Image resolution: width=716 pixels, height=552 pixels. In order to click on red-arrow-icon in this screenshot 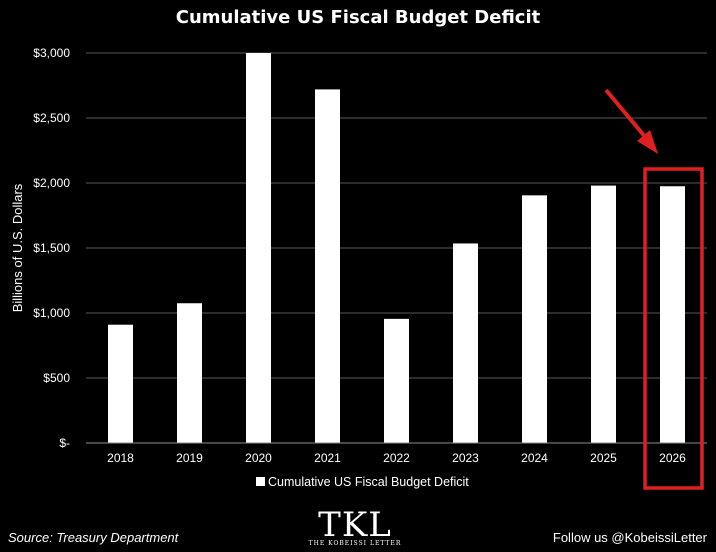, I will do `click(631, 121)`.